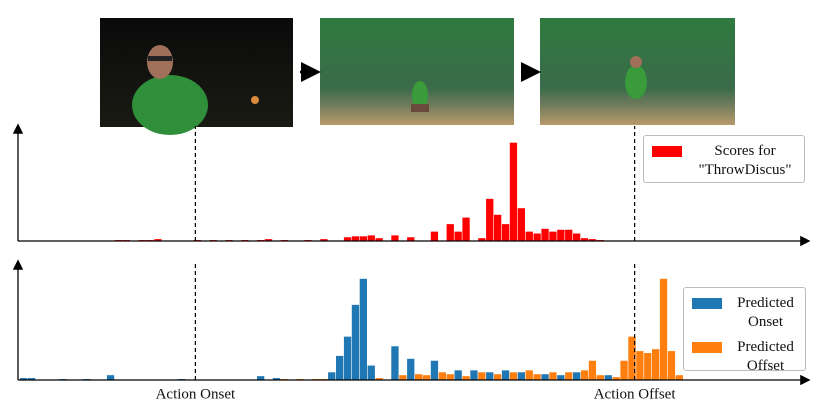  I want to click on annotation-label: Action Onset, so click(196, 394).